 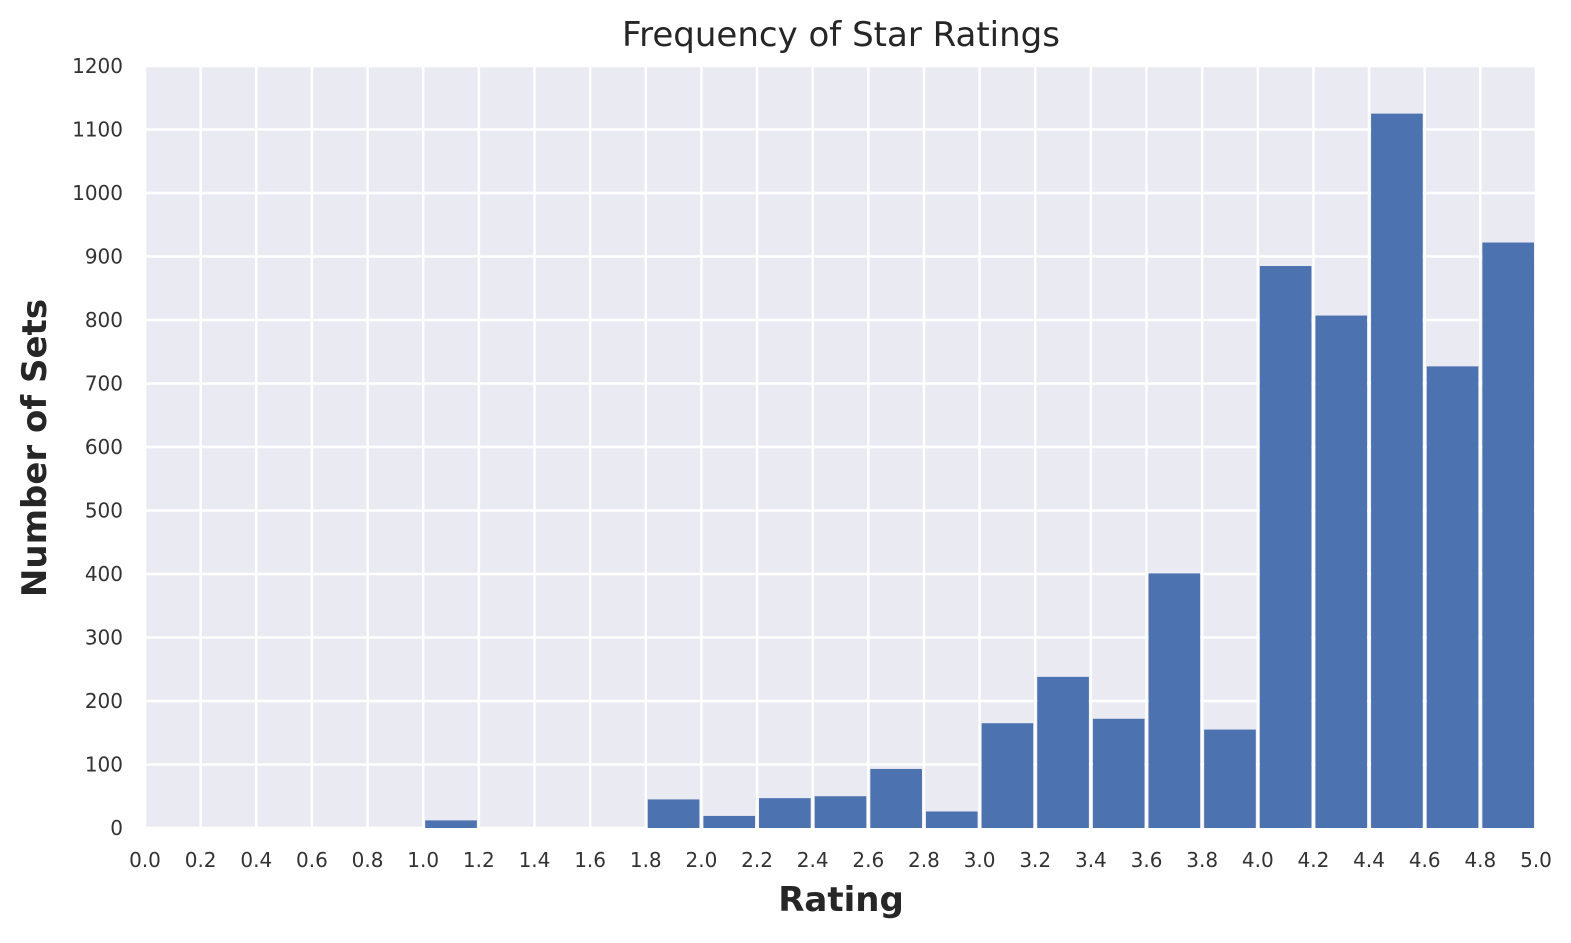 I want to click on y-tick-label: 200, so click(x=104, y=701).